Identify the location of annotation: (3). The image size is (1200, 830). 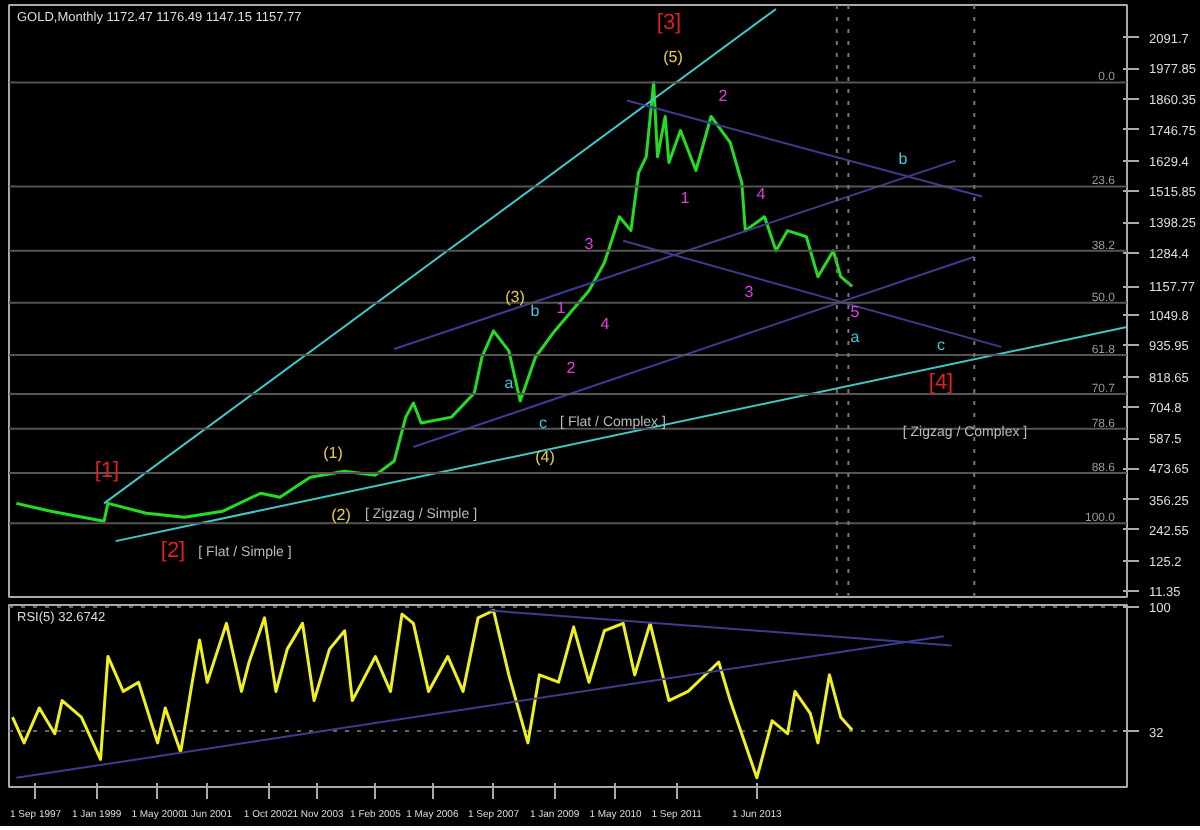
(515, 297).